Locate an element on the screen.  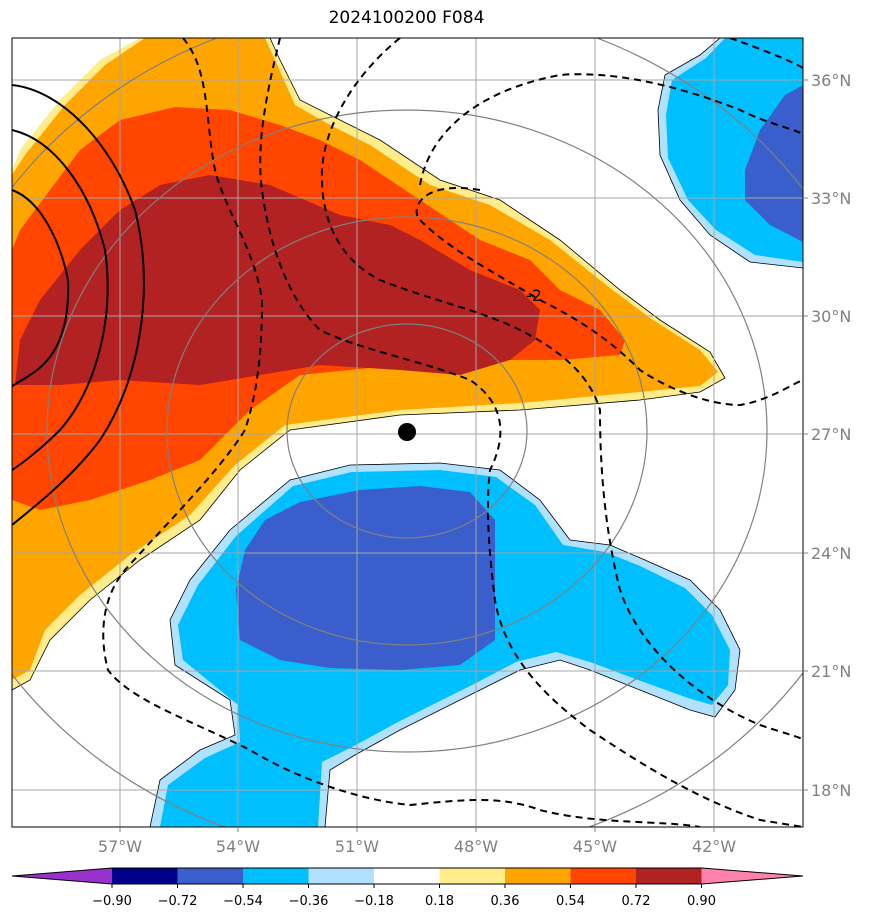
lon-axis: 57°W 54°W 51°W 48°W 45°W 42°W is located at coordinates (417, 841).